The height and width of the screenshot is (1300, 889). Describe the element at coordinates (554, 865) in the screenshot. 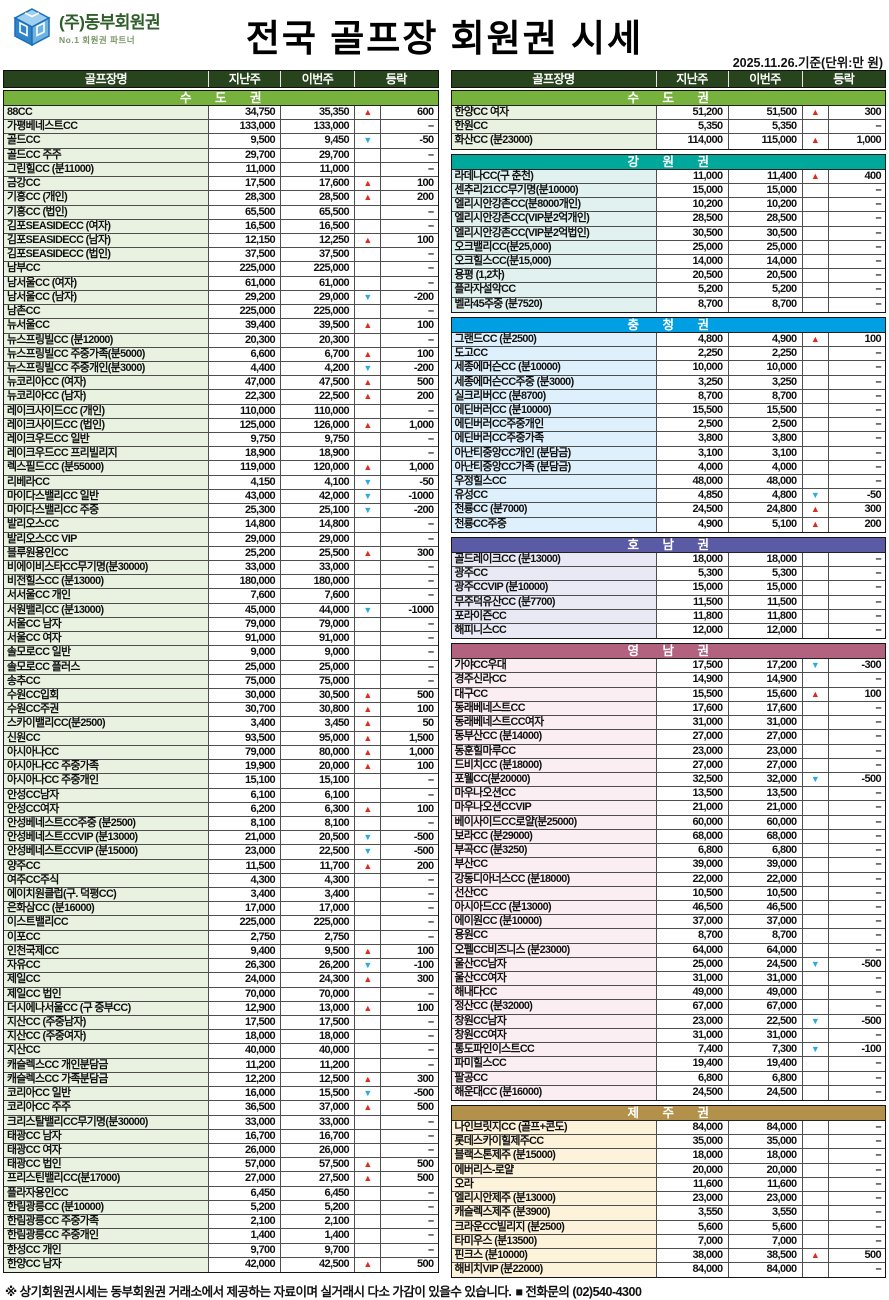

I see `course-name: 부산CC` at that location.